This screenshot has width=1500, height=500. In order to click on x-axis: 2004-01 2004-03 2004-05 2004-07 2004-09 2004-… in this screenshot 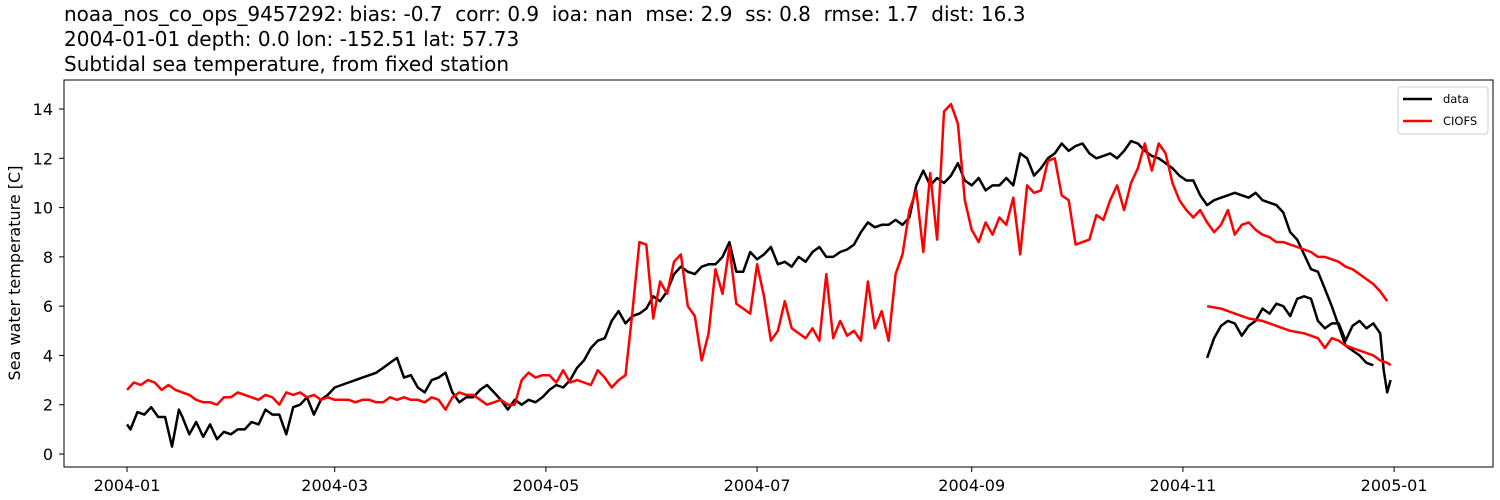, I will do `click(761, 481)`.